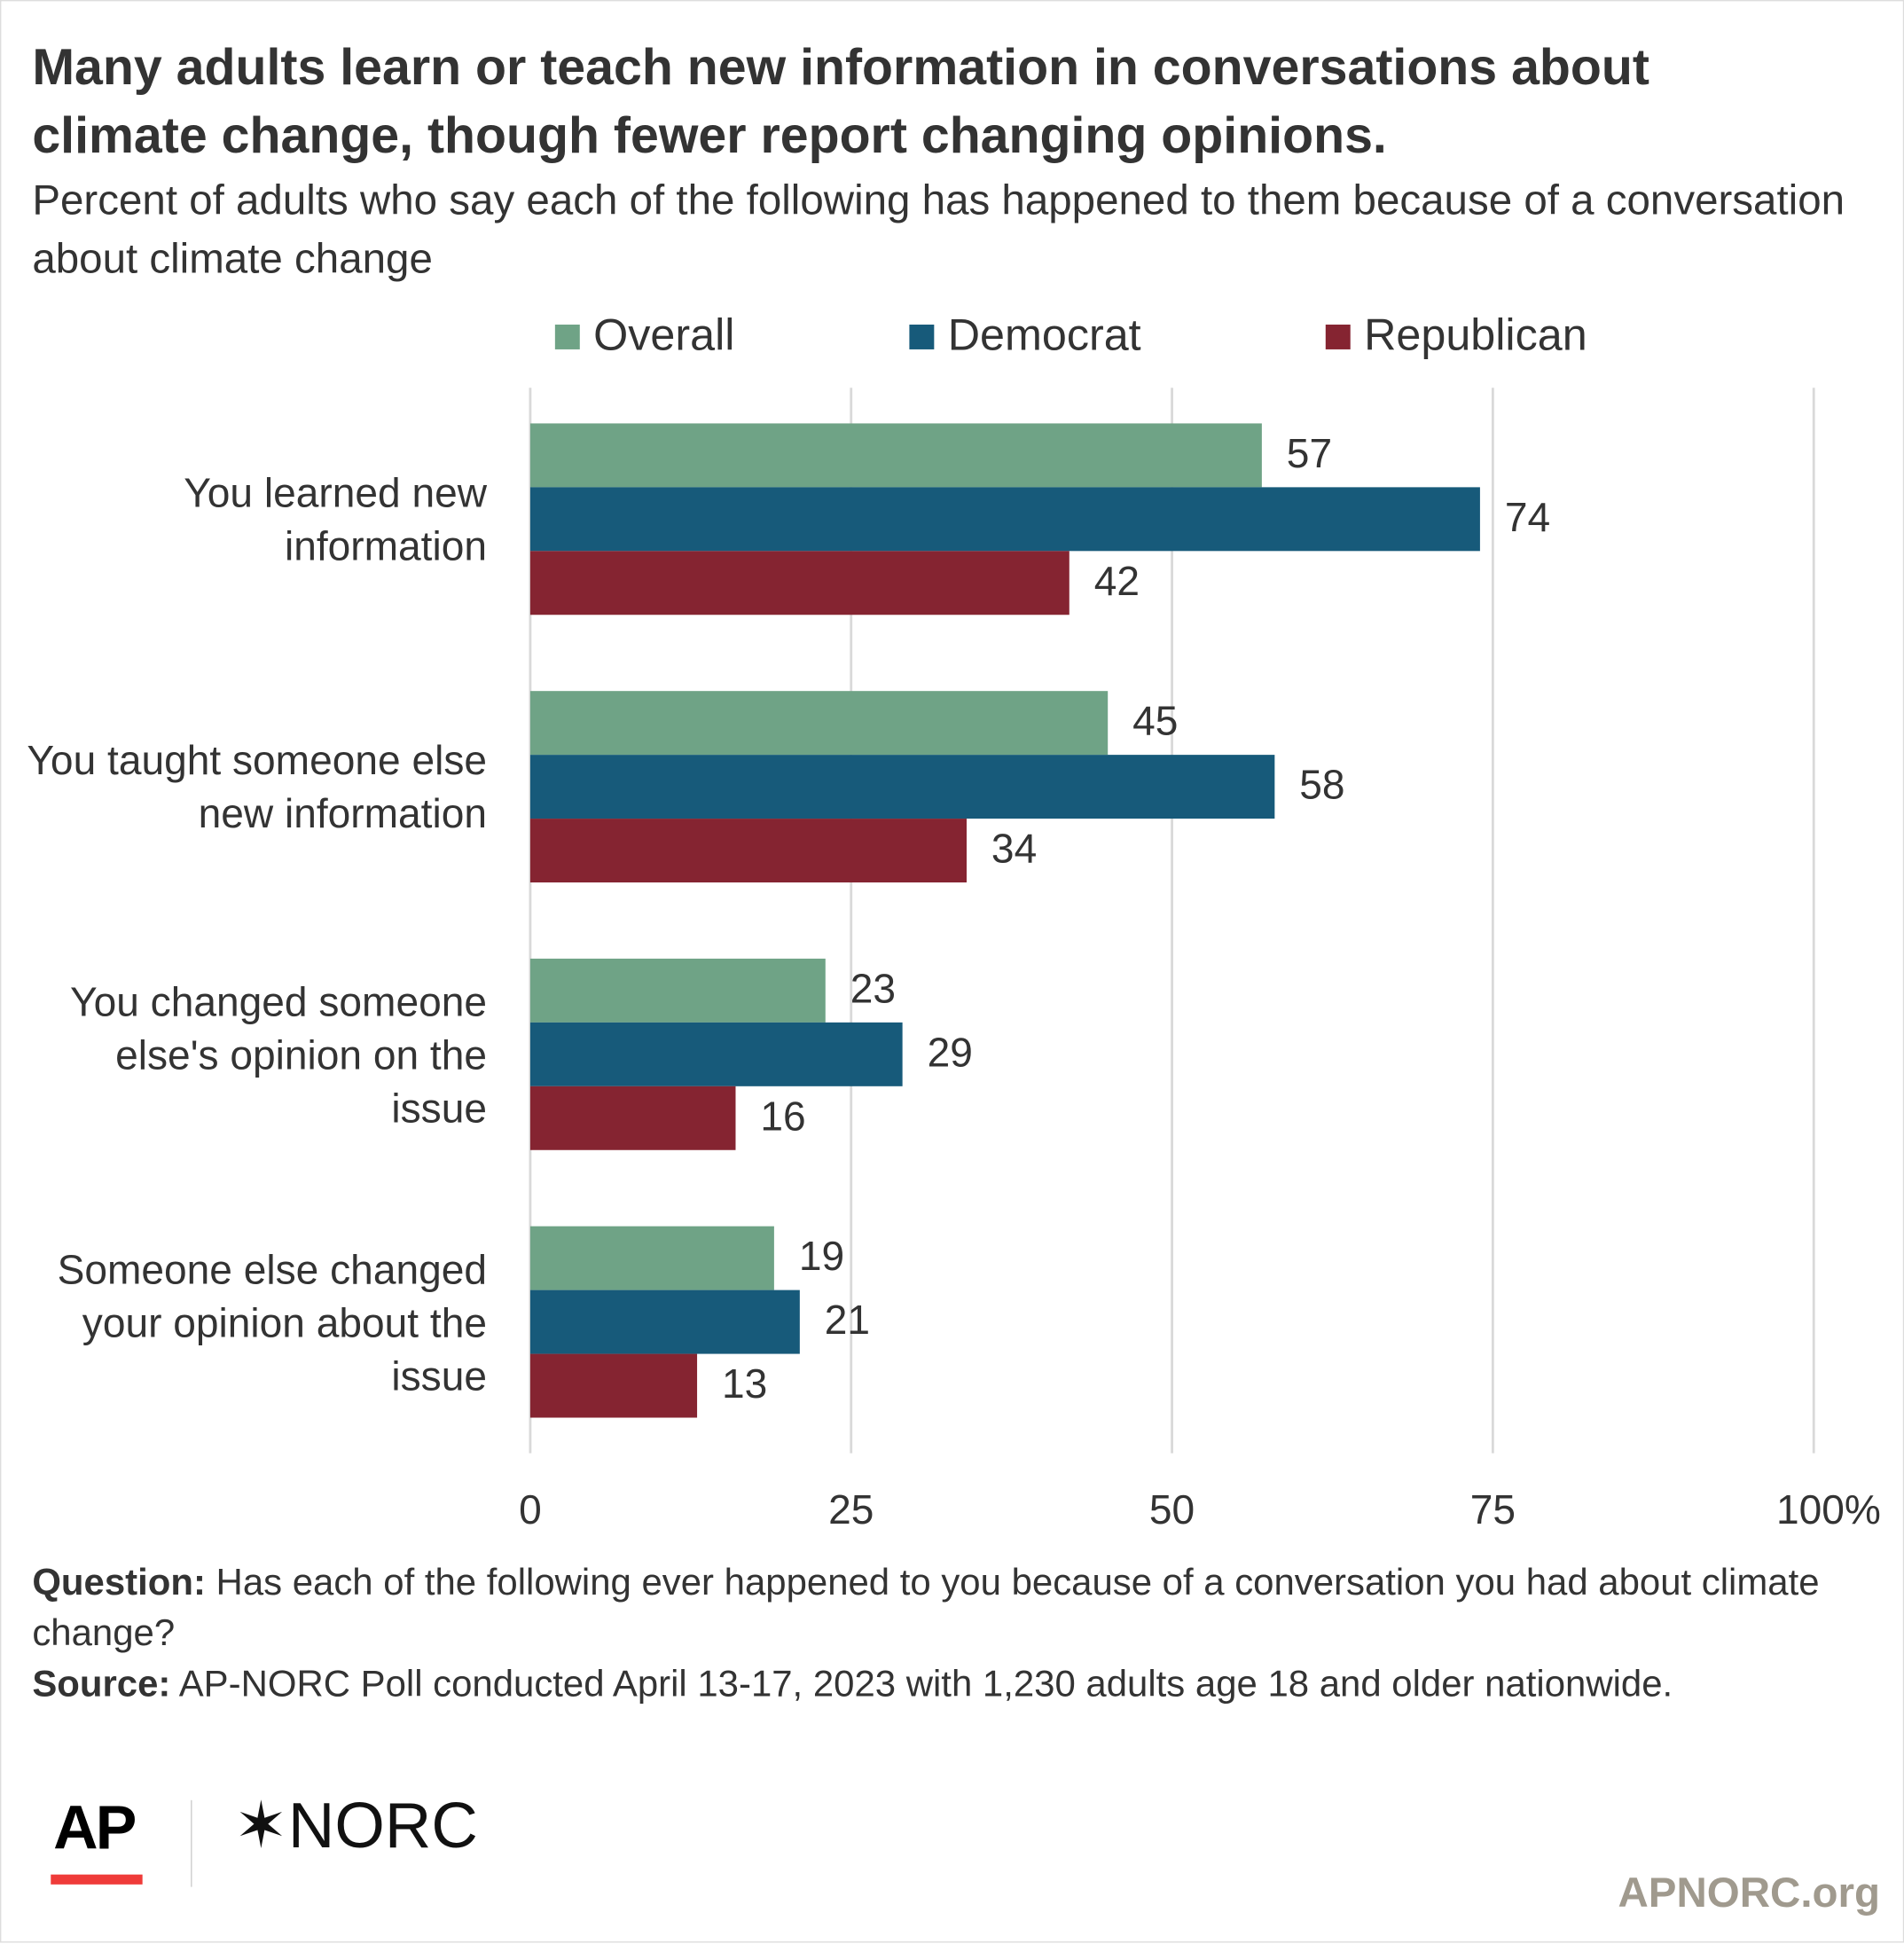  Describe the element at coordinates (873, 988) in the screenshot. I see `value-label: 23` at that location.